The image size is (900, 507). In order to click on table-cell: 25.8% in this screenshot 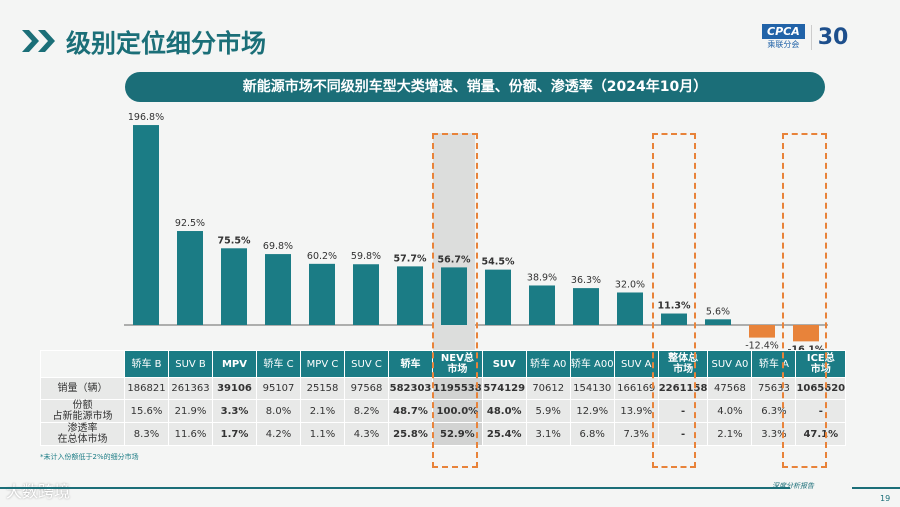, I will do `click(410, 434)`.